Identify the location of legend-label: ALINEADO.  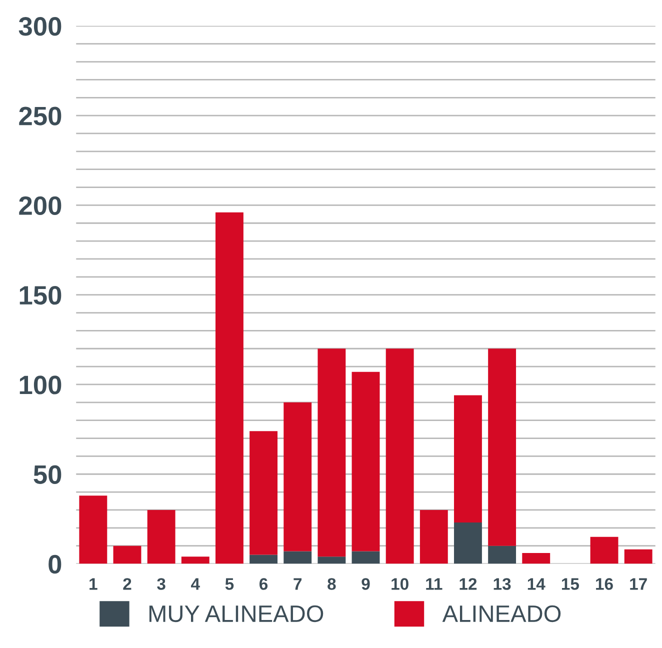
(501, 613).